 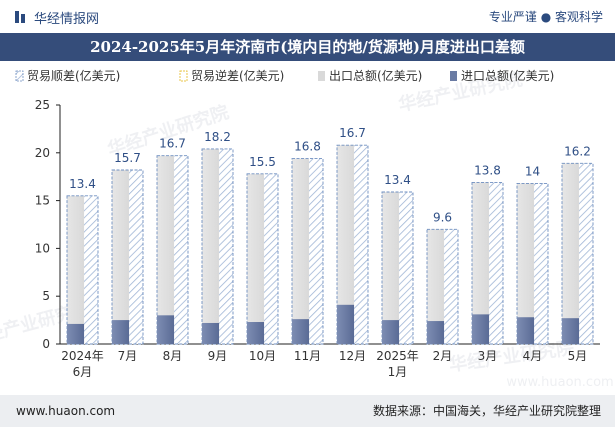 I want to click on data-label: 9.6, so click(x=442, y=217).